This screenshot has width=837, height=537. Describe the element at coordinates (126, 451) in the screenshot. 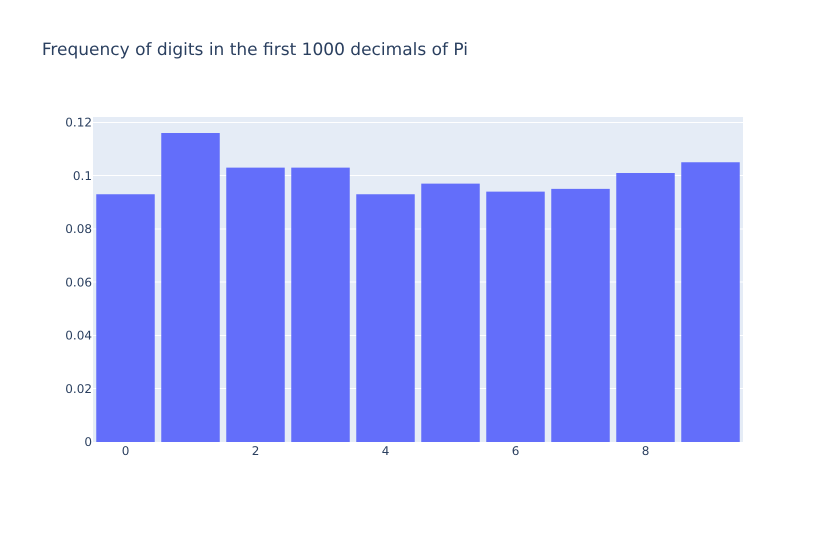

I see `x-tick-label: 0` at that location.